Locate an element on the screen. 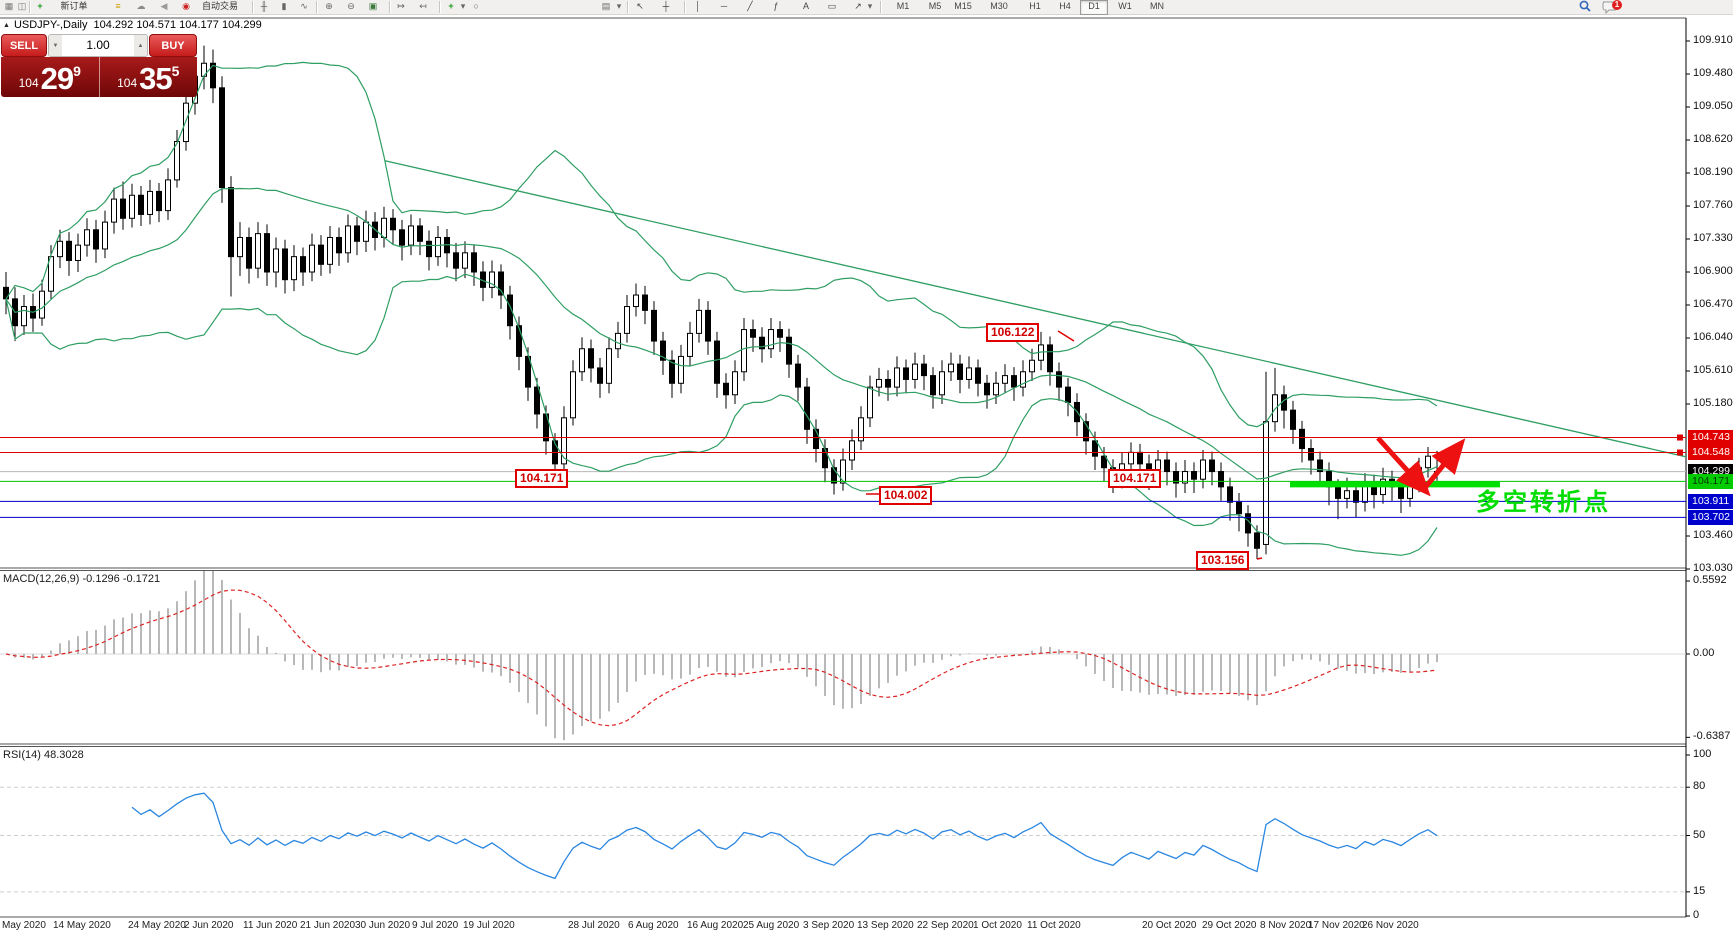 This screenshot has width=1733, height=935. line-chart-icon: ∿ is located at coordinates (304, 6).